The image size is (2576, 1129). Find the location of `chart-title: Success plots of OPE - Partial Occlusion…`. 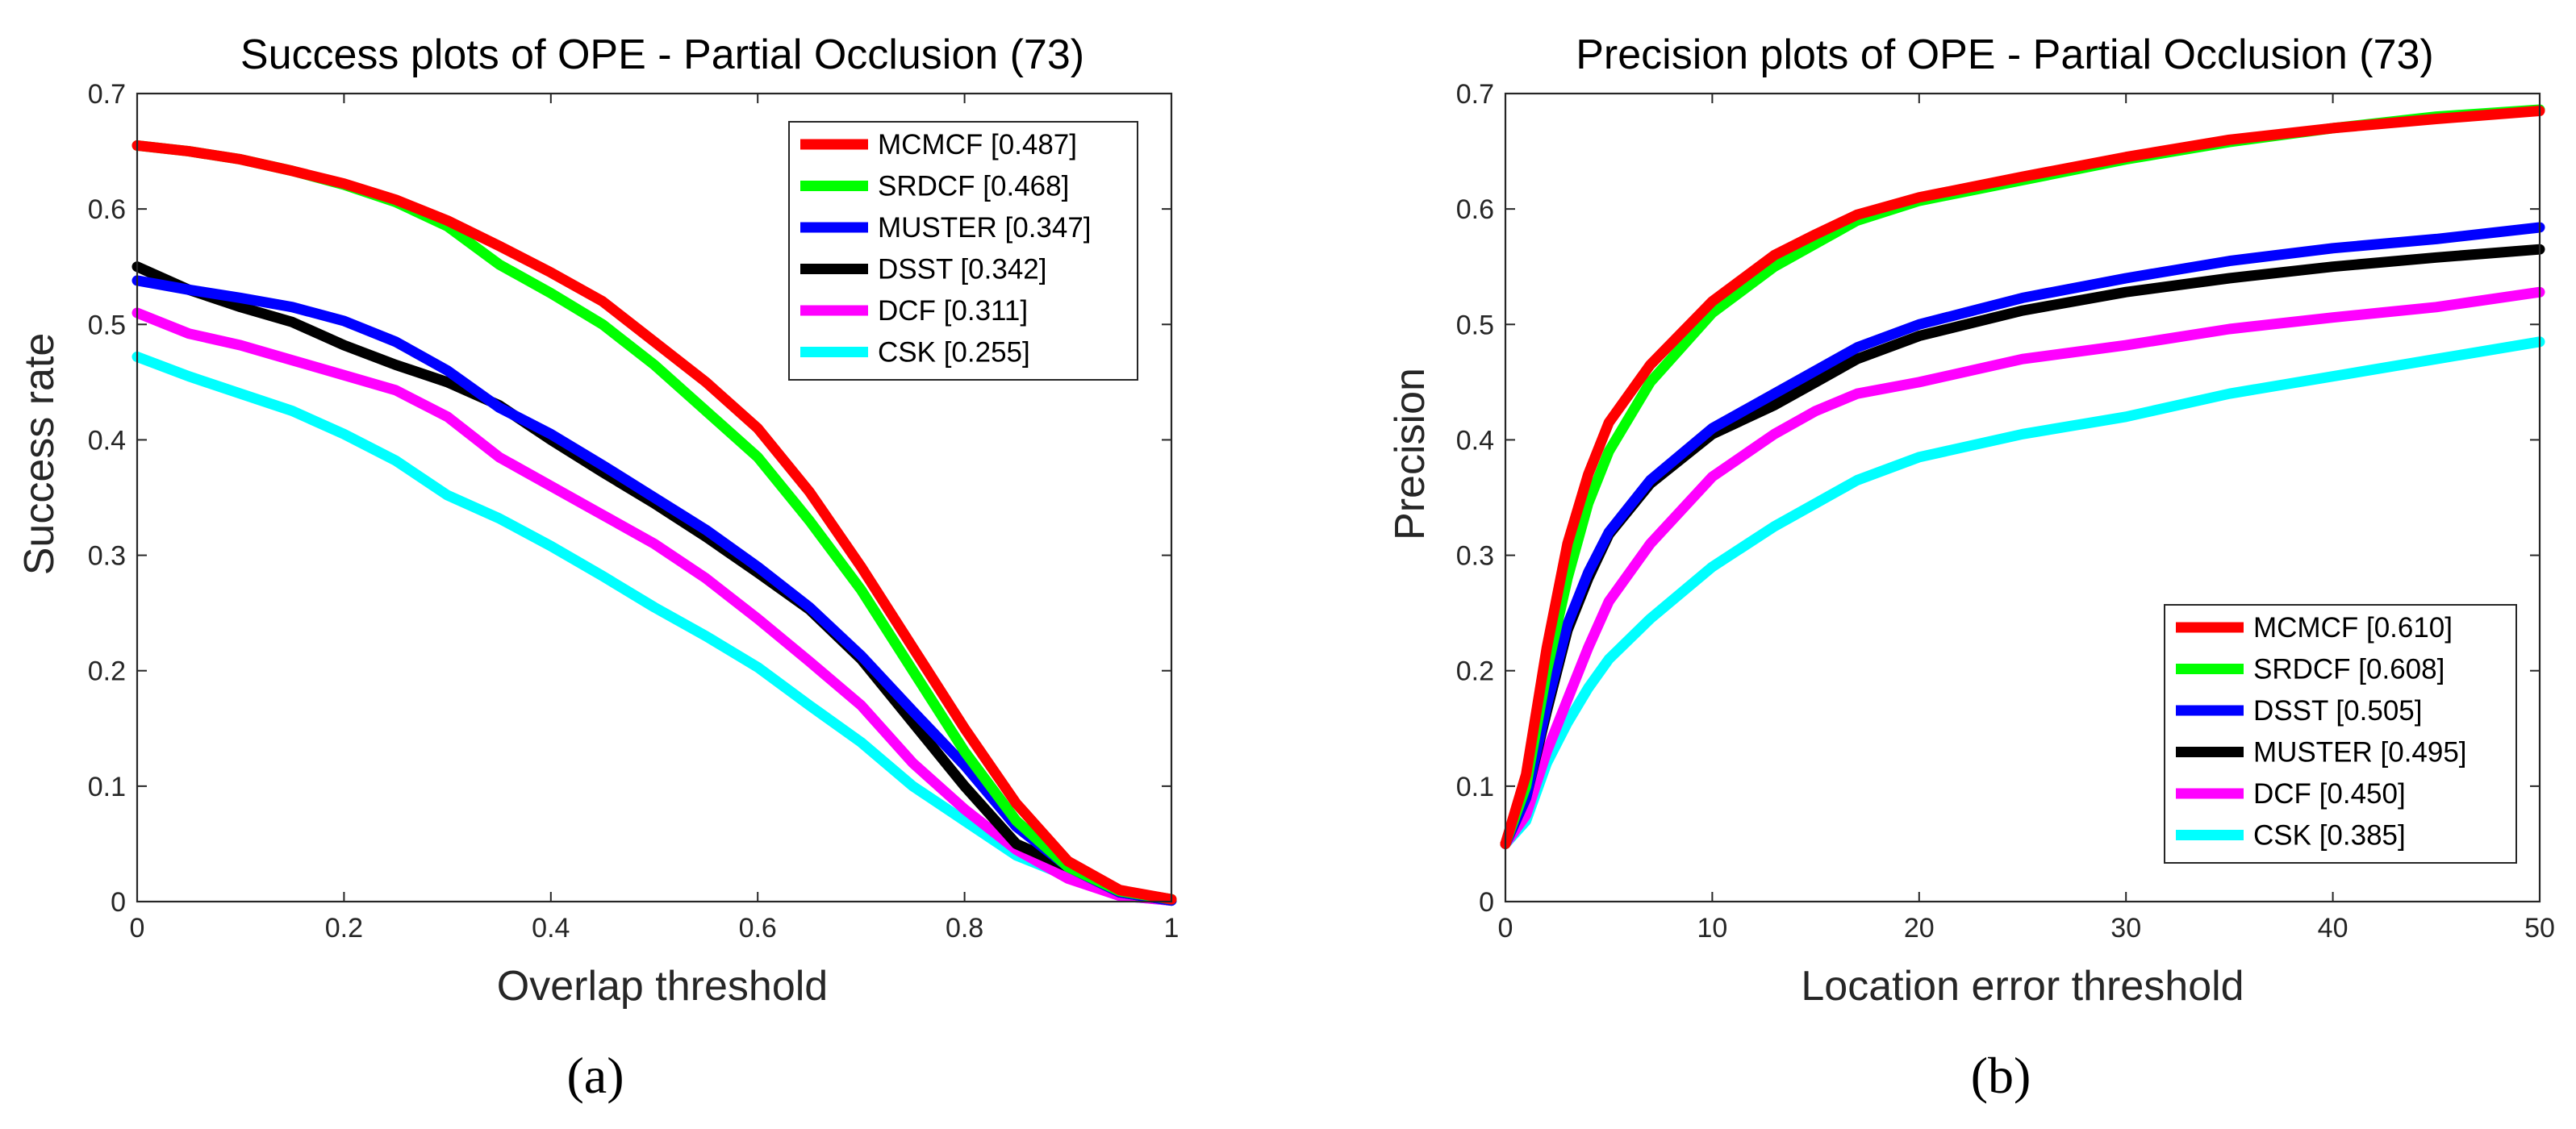

chart-title: Success plots of OPE - Partial Occlusion… is located at coordinates (662, 54).